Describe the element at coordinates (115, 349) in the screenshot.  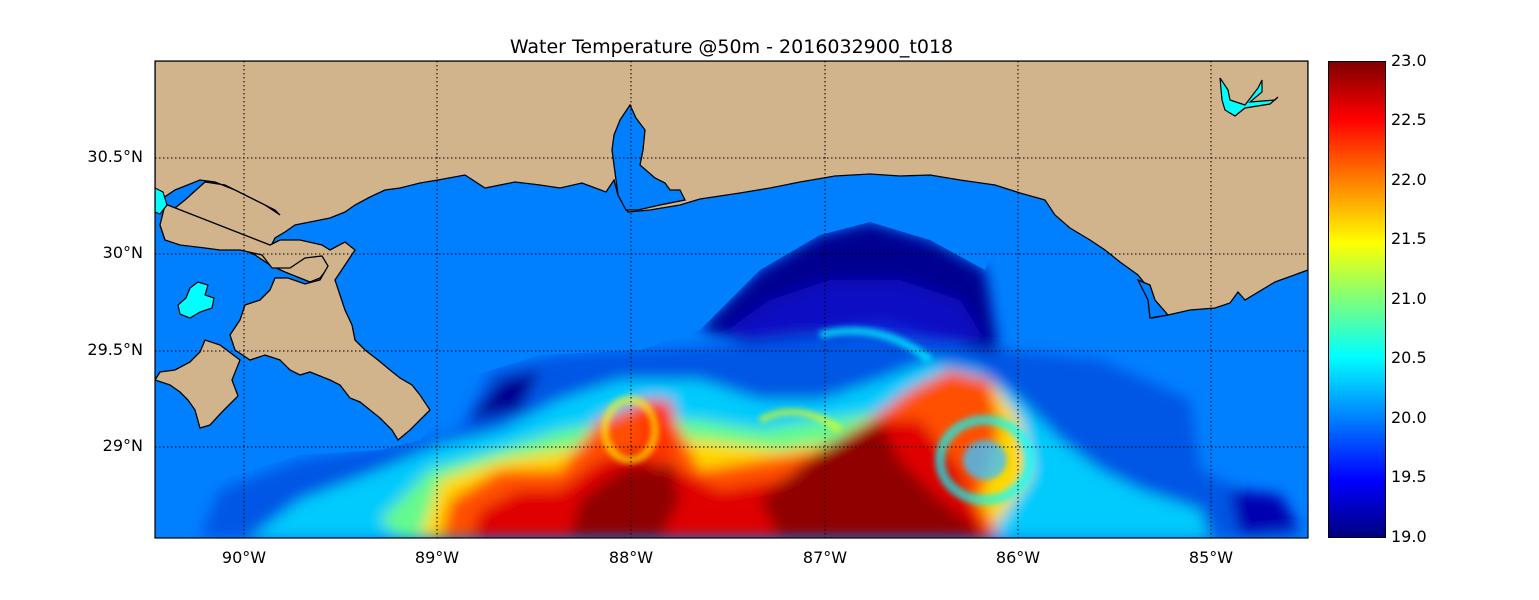
I see `lat-label-29-5n: 29.5°N` at that location.